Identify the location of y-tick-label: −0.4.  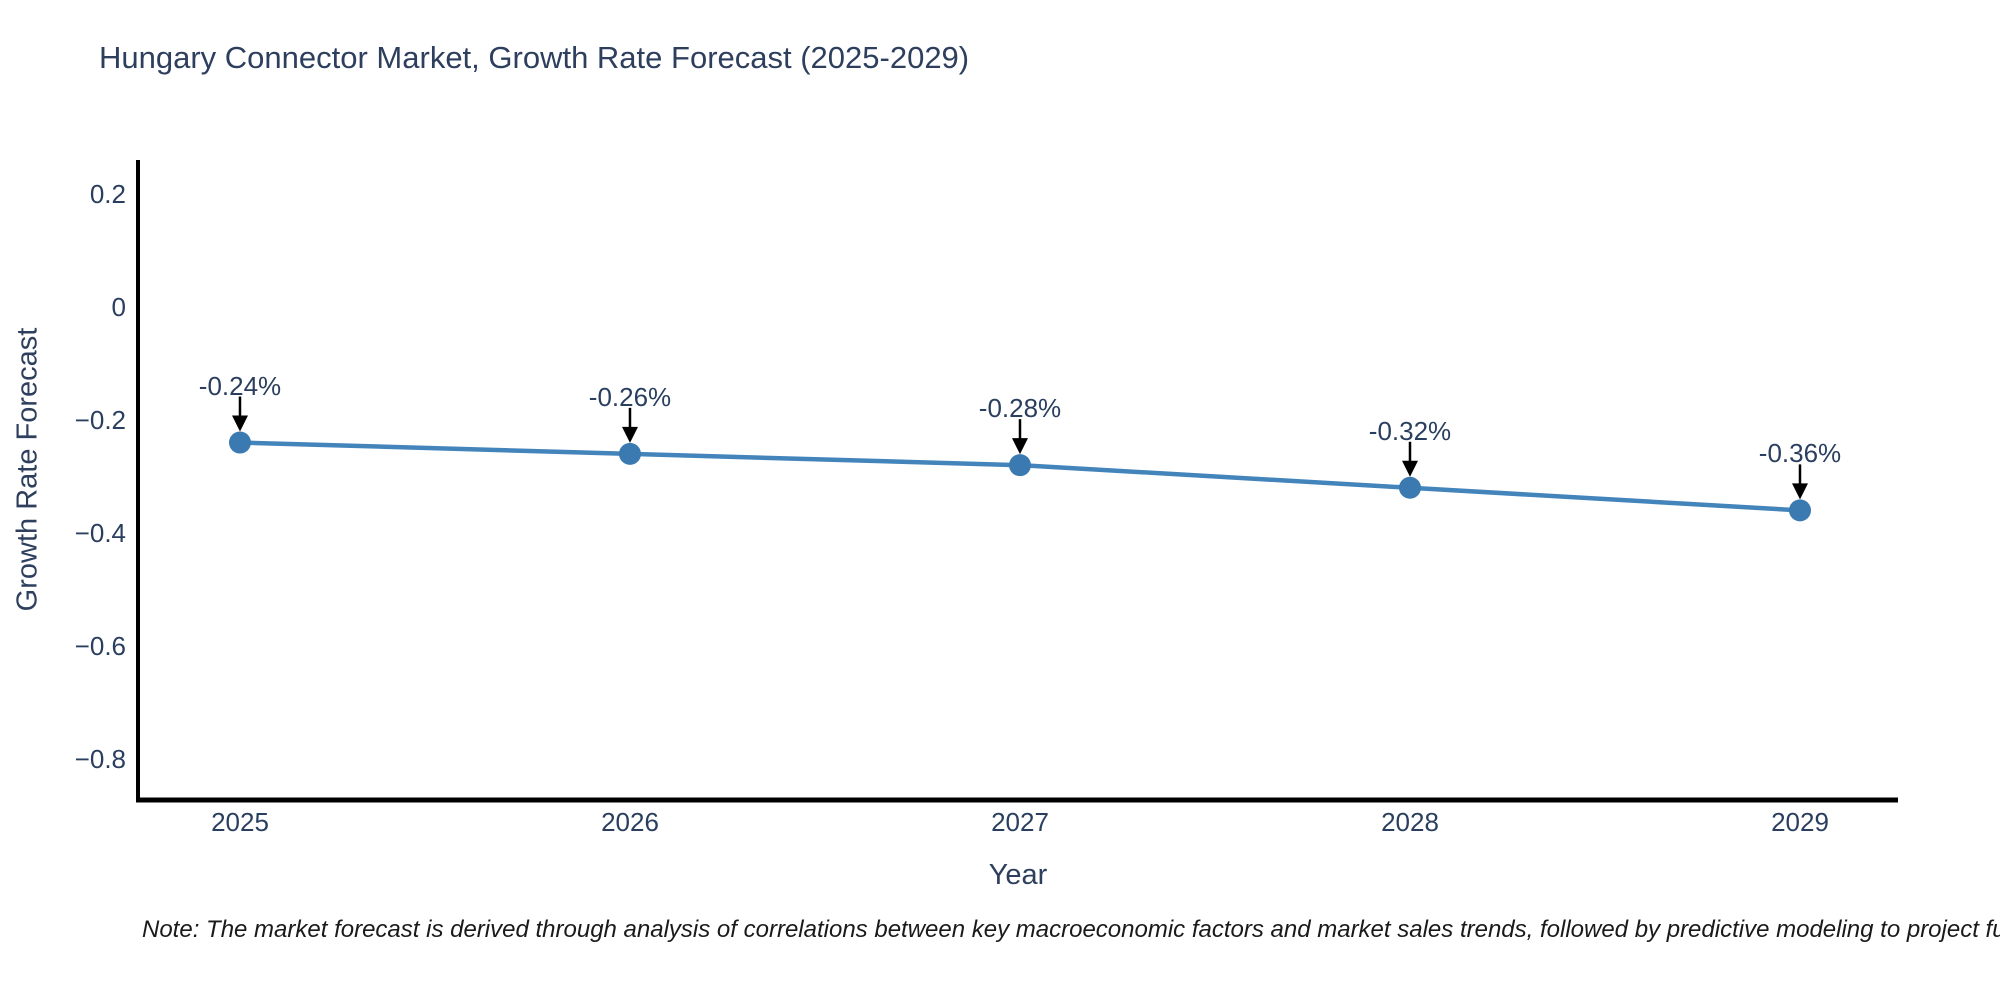
(100, 532).